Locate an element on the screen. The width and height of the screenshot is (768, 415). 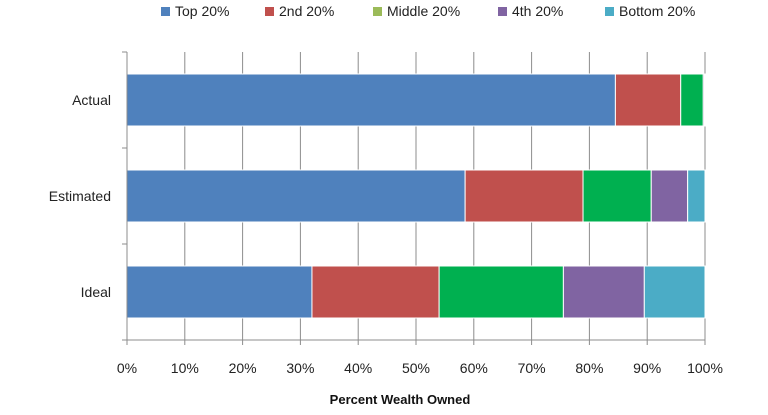
x-axis-title: Percent Wealth Owned is located at coordinates (400, 399).